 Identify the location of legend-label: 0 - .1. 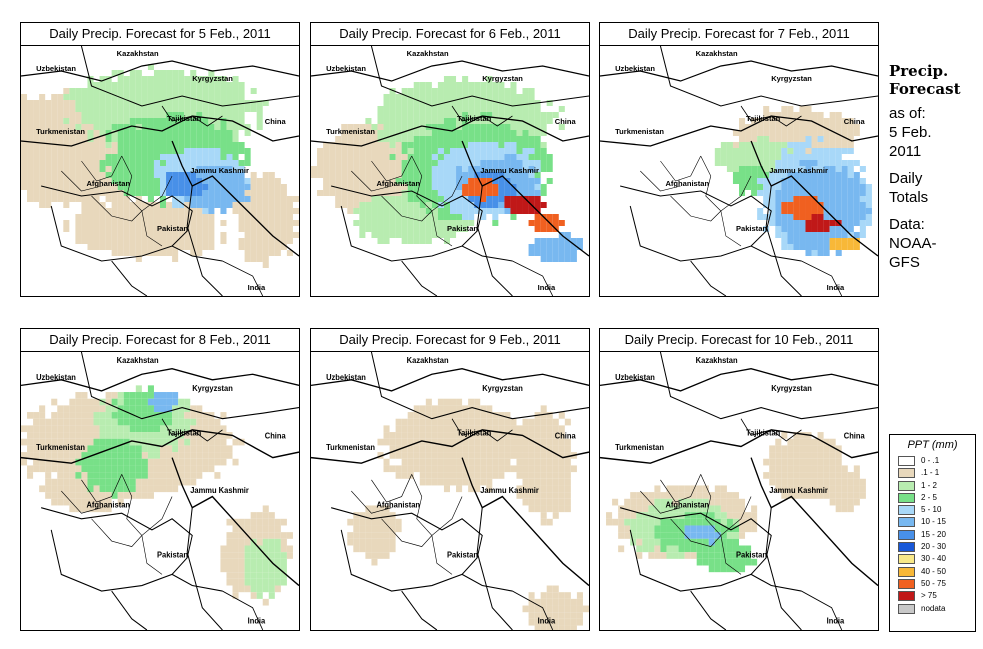
(930, 460).